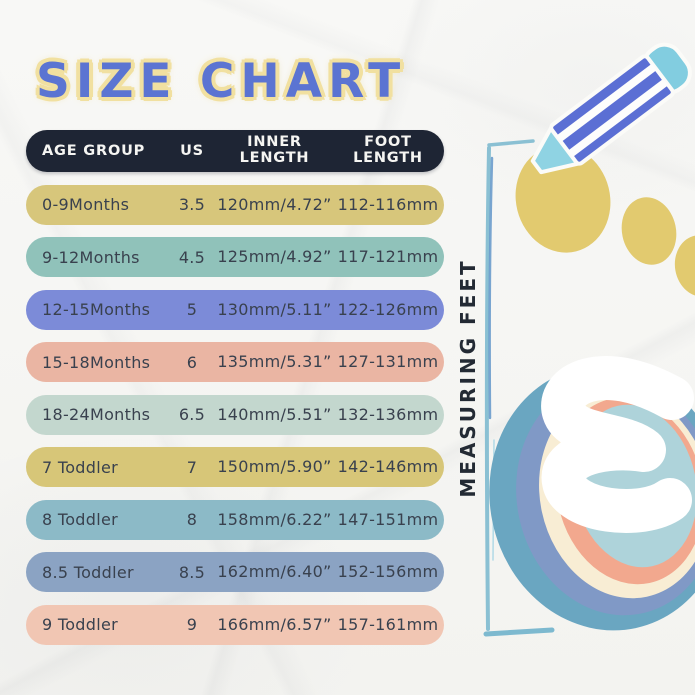 This screenshot has width=695, height=695. Describe the element at coordinates (192, 257) in the screenshot. I see `cell-us-size: 4.5` at that location.